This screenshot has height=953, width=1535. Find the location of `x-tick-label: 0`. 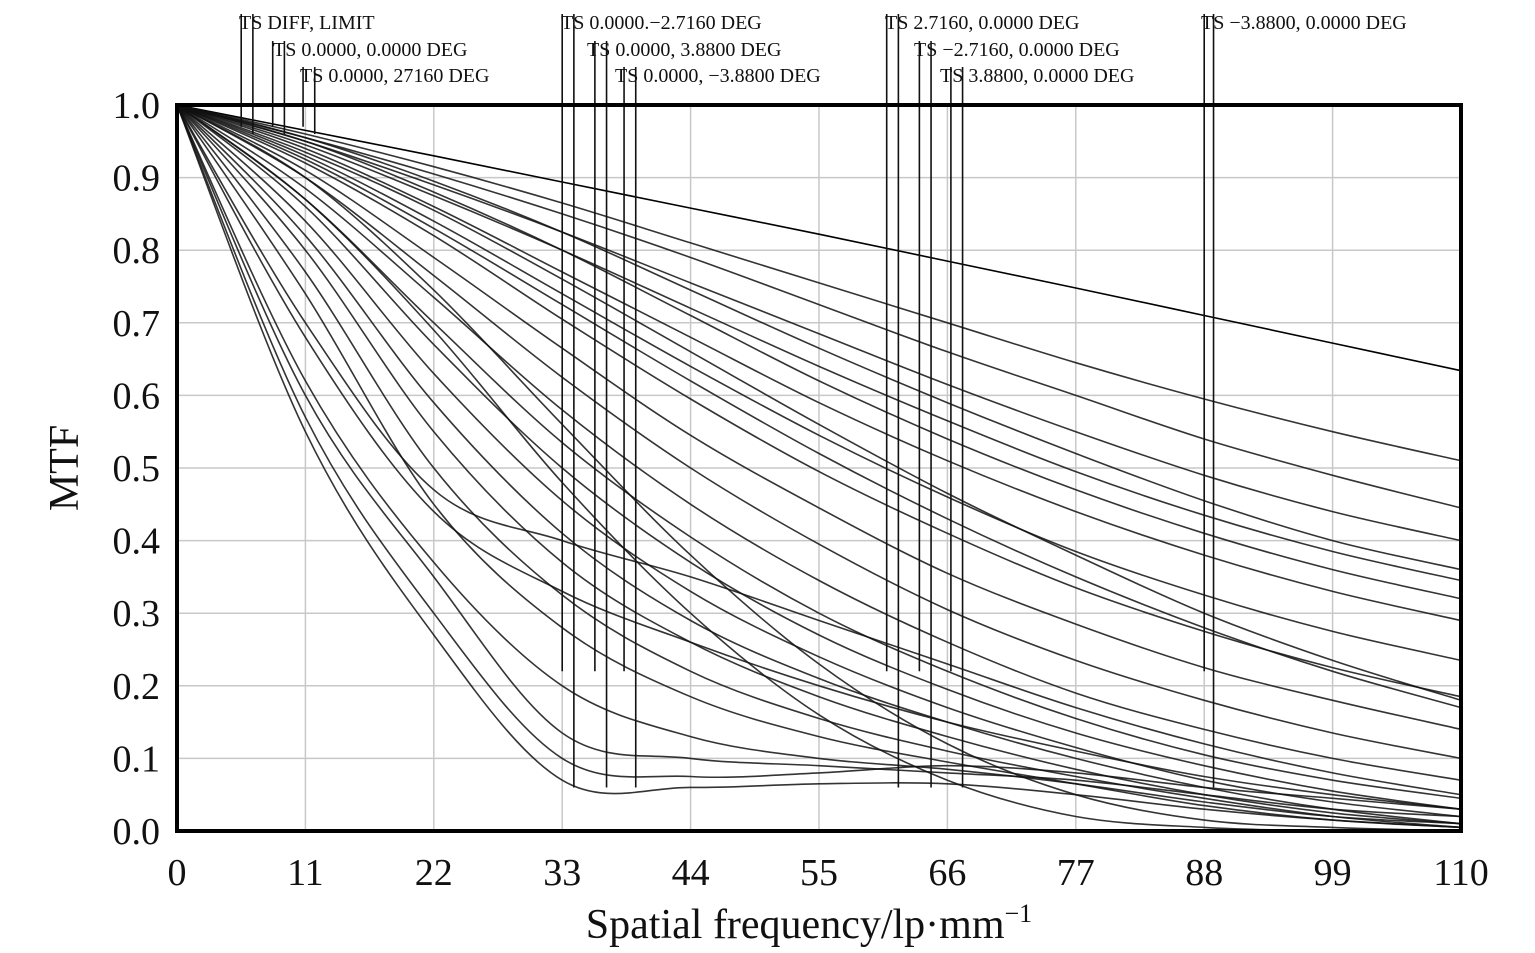

x-tick-label: 0 is located at coordinates (177, 873).